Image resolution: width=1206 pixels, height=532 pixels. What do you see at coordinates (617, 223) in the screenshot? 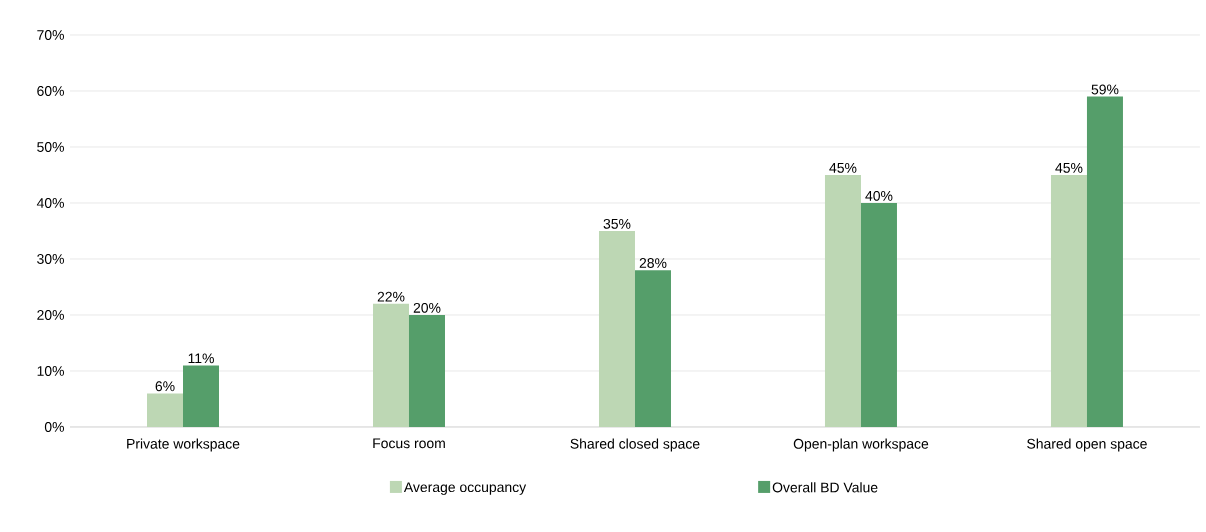
I see `data-label: 35%` at bounding box center [617, 223].